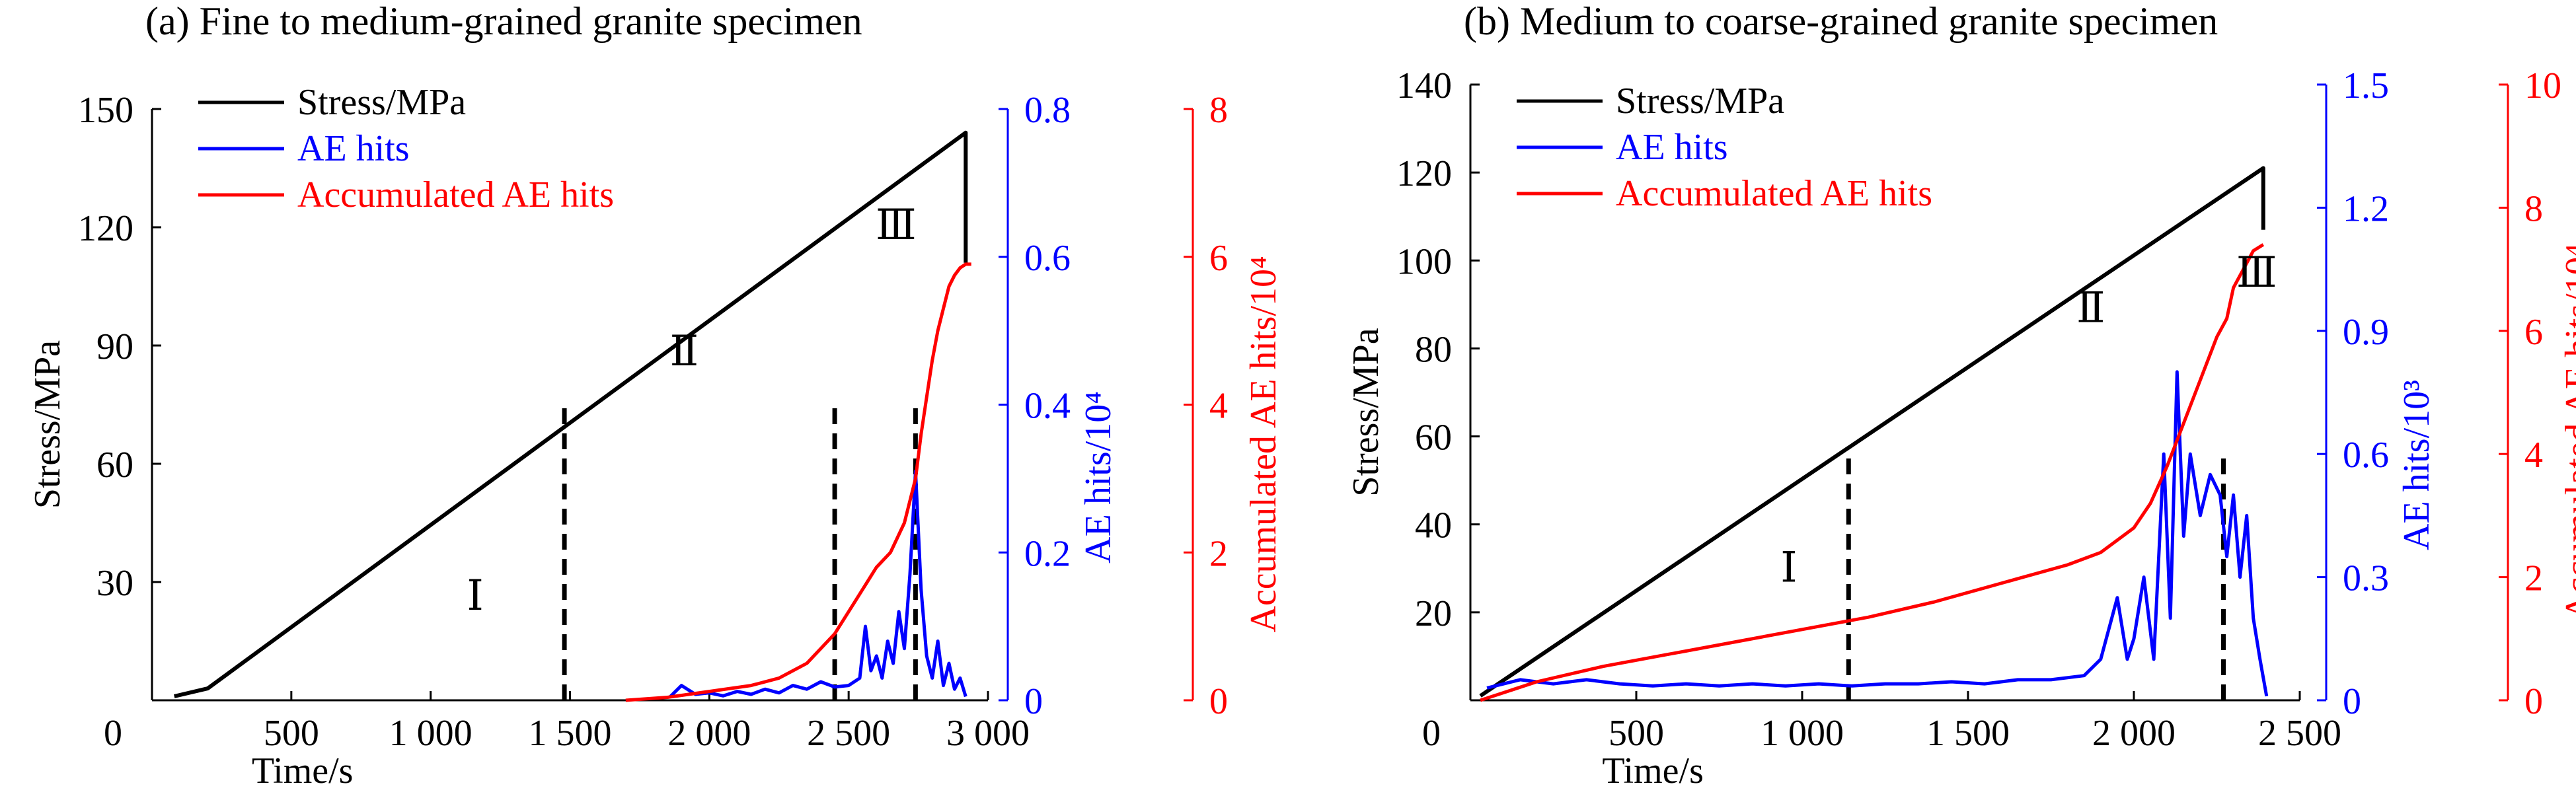 The image size is (2576, 804). Describe the element at coordinates (1047, 553) in the screenshot. I see `right1-tick-label: 0.2` at that location.